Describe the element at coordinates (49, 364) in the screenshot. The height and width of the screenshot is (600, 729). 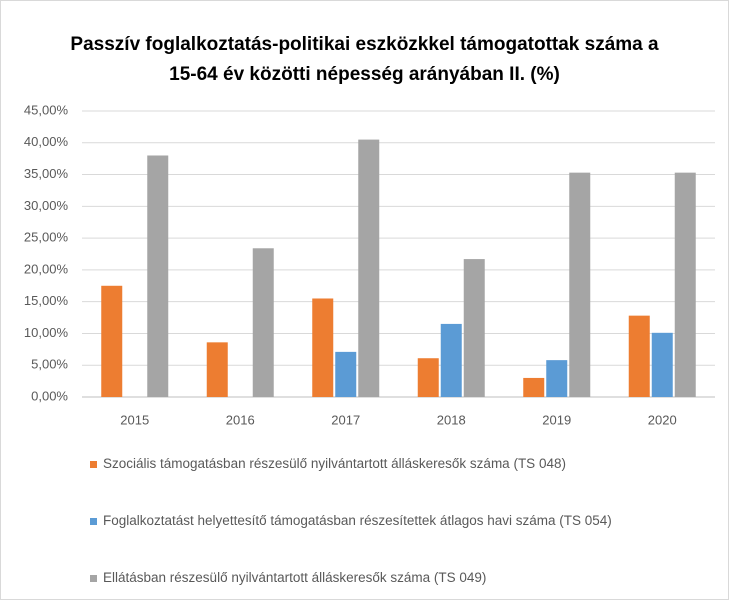
I see `y-tick-label: 5,00%` at that location.